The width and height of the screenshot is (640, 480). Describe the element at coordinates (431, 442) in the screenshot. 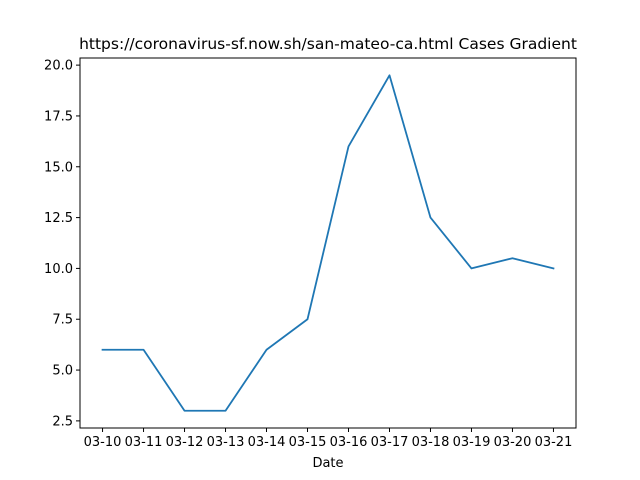

I see `x-tick-label: 03-18` at that location.